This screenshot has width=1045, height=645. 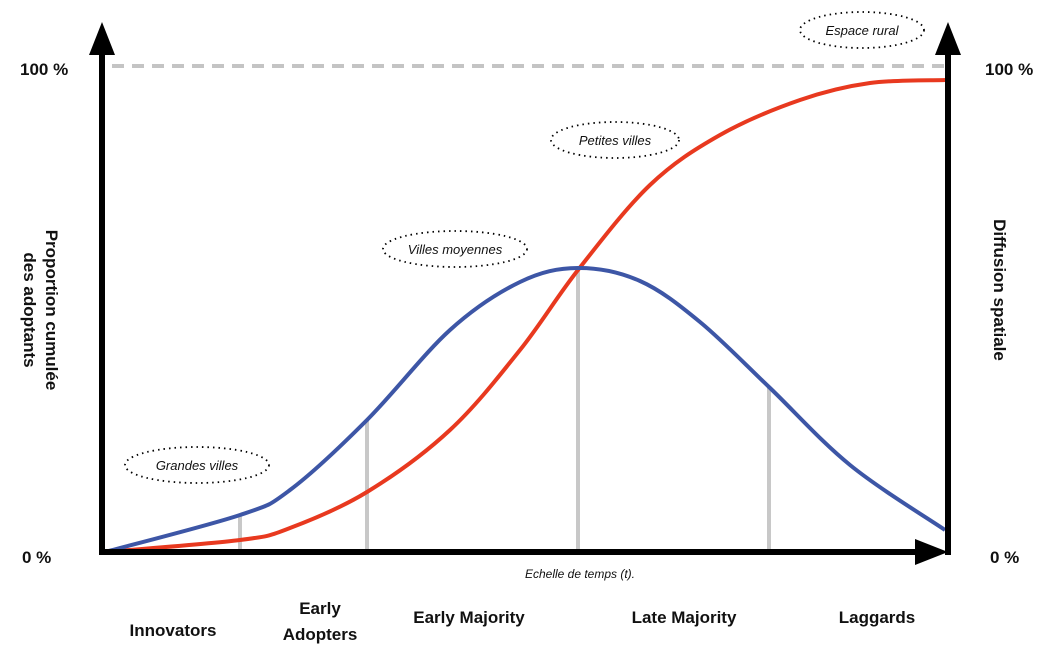 What do you see at coordinates (455, 249) in the screenshot?
I see `place-label: Villes moyennes` at bounding box center [455, 249].